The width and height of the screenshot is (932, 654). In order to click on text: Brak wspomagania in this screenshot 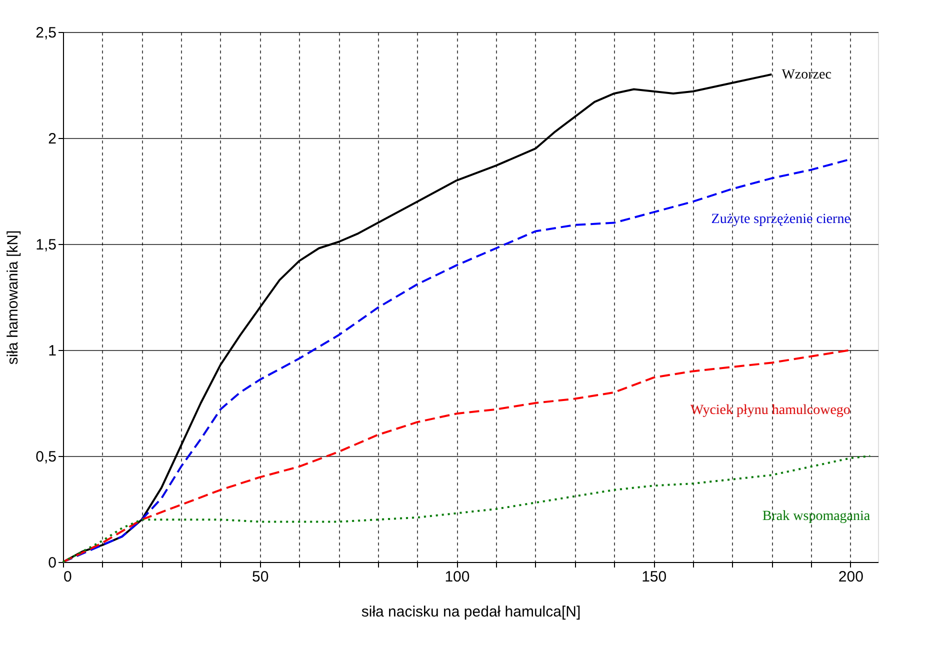, I will do `click(816, 516)`.